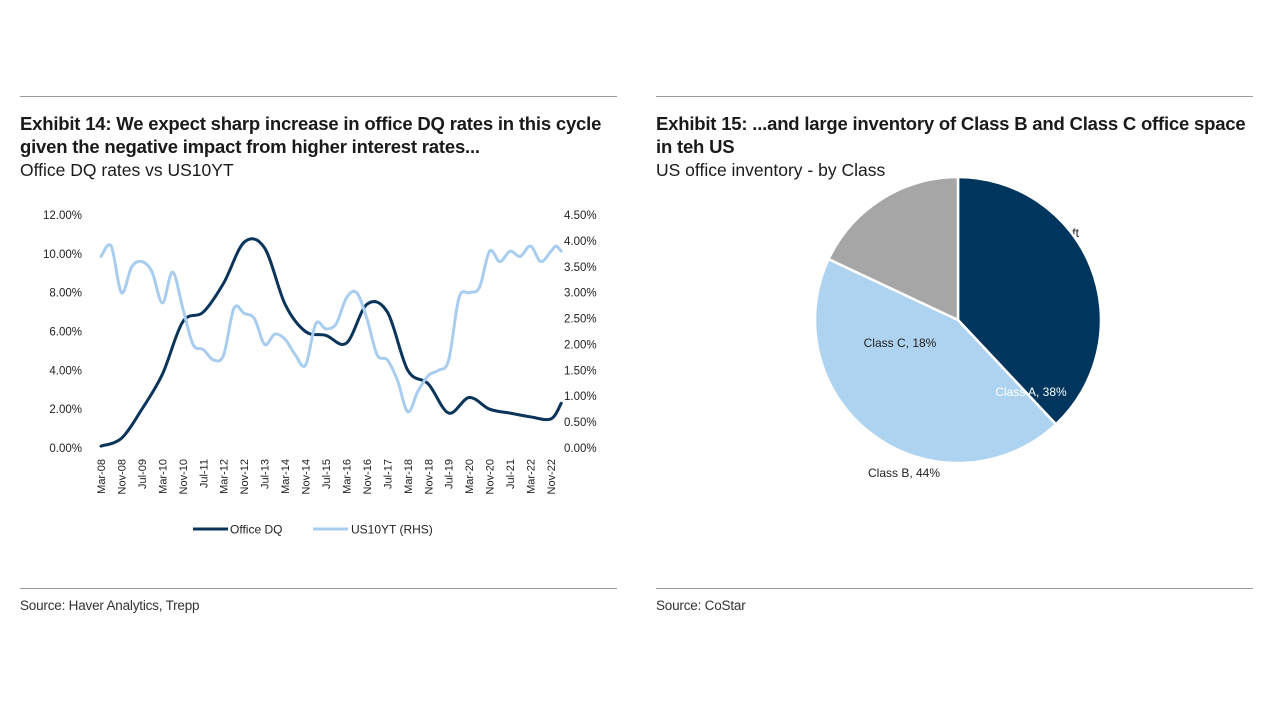 This screenshot has width=1280, height=720. Describe the element at coordinates (347, 476) in the screenshot. I see `x-axis-tick-label: Mar-16` at that location.